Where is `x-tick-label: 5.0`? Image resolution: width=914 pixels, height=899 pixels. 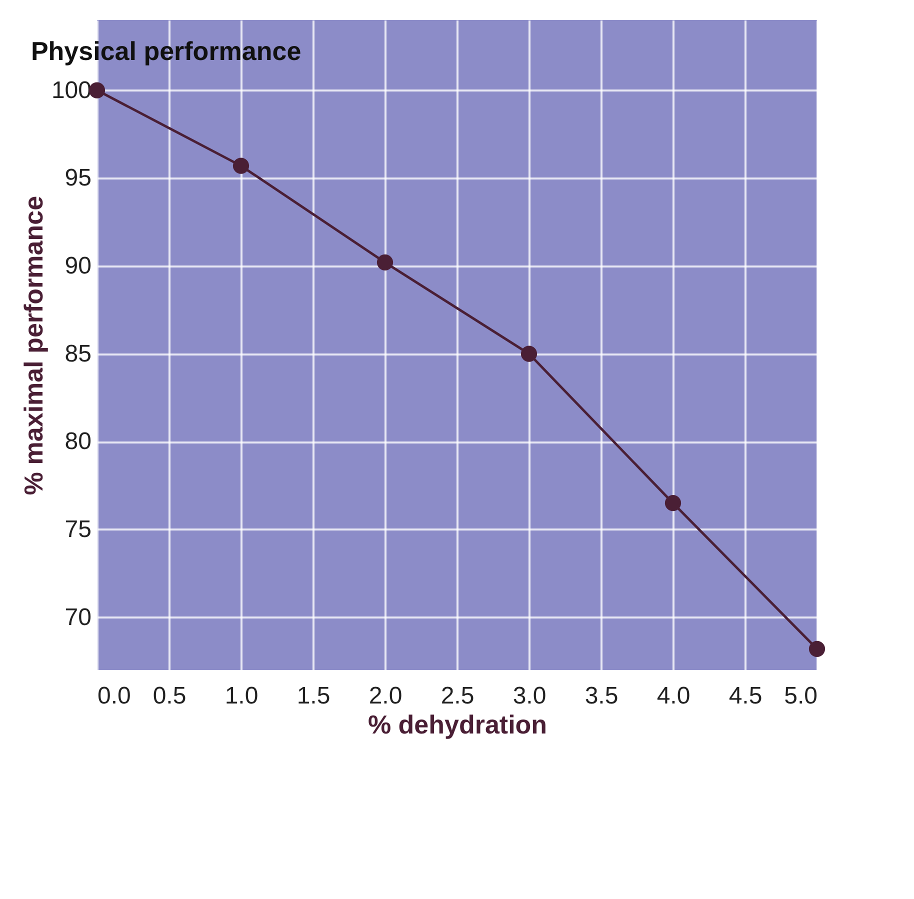
x-tick-label: 5.0 is located at coordinates (801, 696).